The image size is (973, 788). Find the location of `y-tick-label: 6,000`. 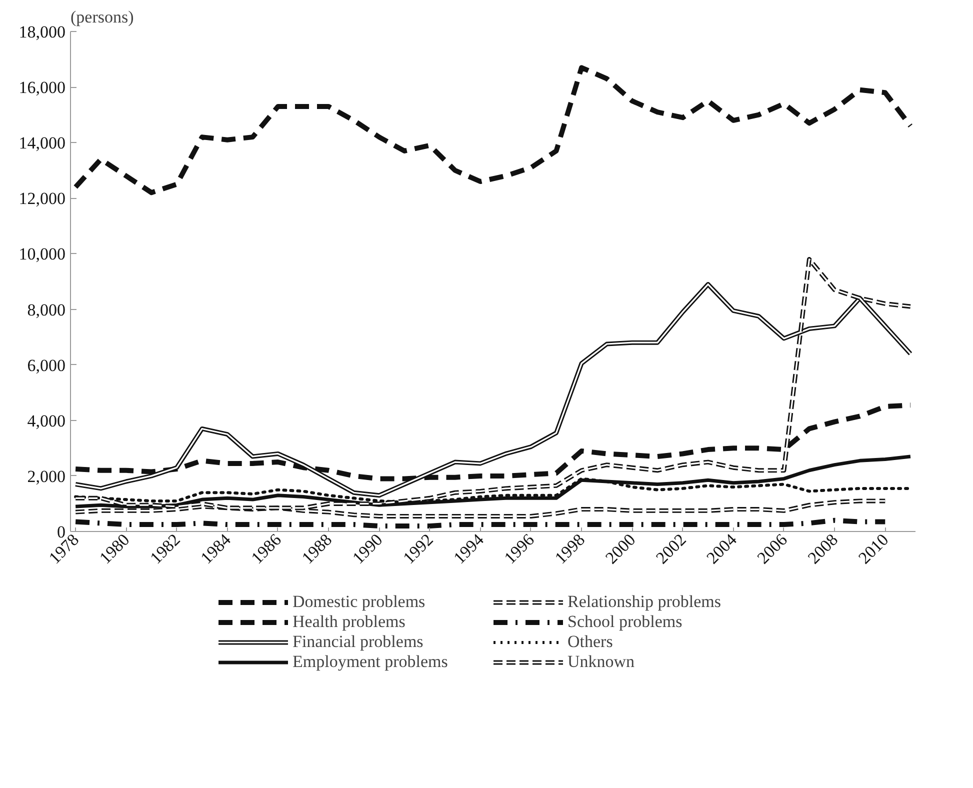

y-tick-label: 6,000 is located at coordinates (46, 365).